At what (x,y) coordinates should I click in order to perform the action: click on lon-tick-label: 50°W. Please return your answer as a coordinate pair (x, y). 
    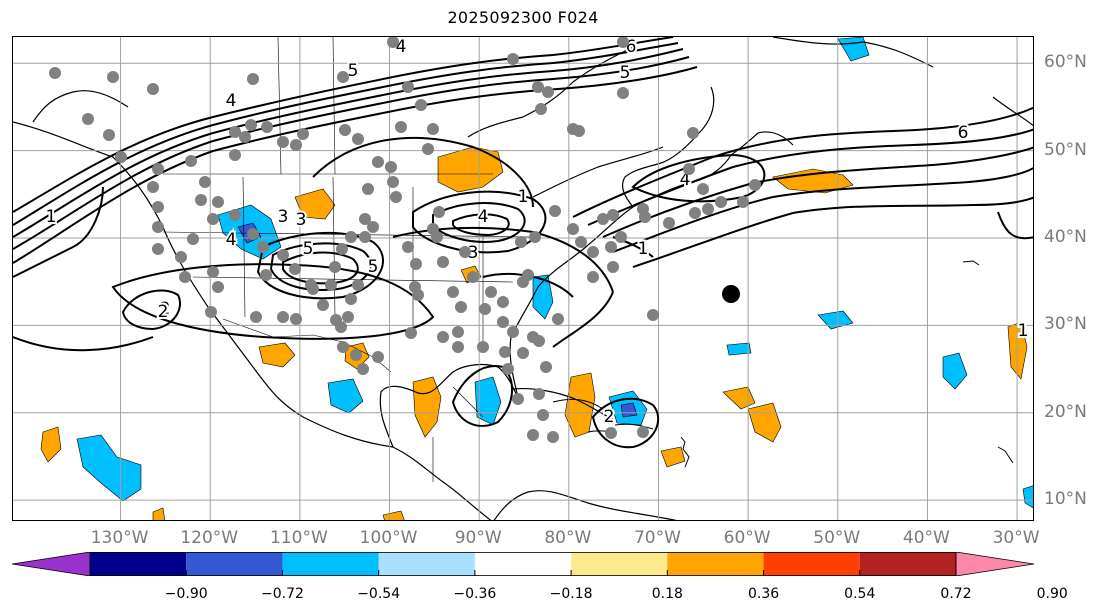
    Looking at the image, I should click on (837, 538).